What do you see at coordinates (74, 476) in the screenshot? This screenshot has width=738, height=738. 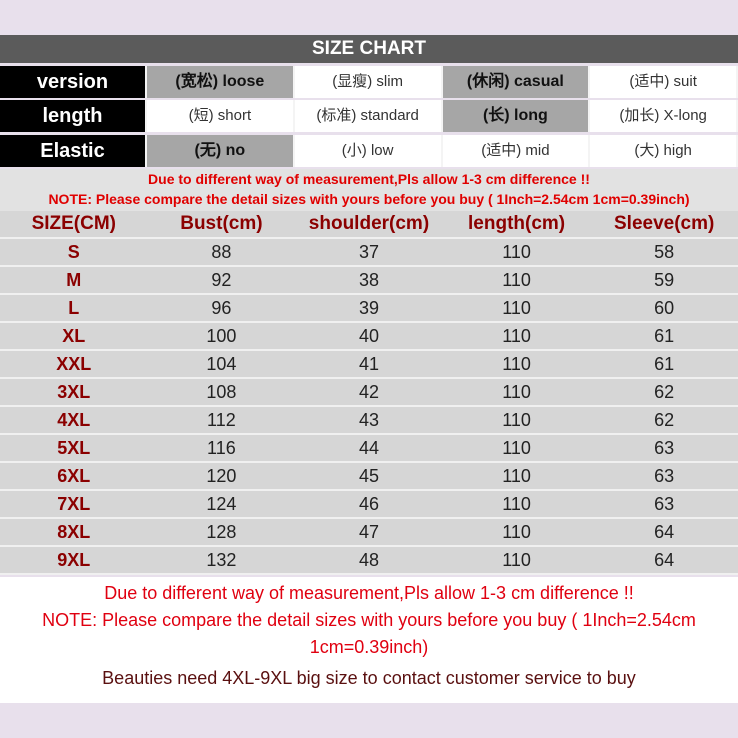 I see `table-cell: 6XL` at bounding box center [74, 476].